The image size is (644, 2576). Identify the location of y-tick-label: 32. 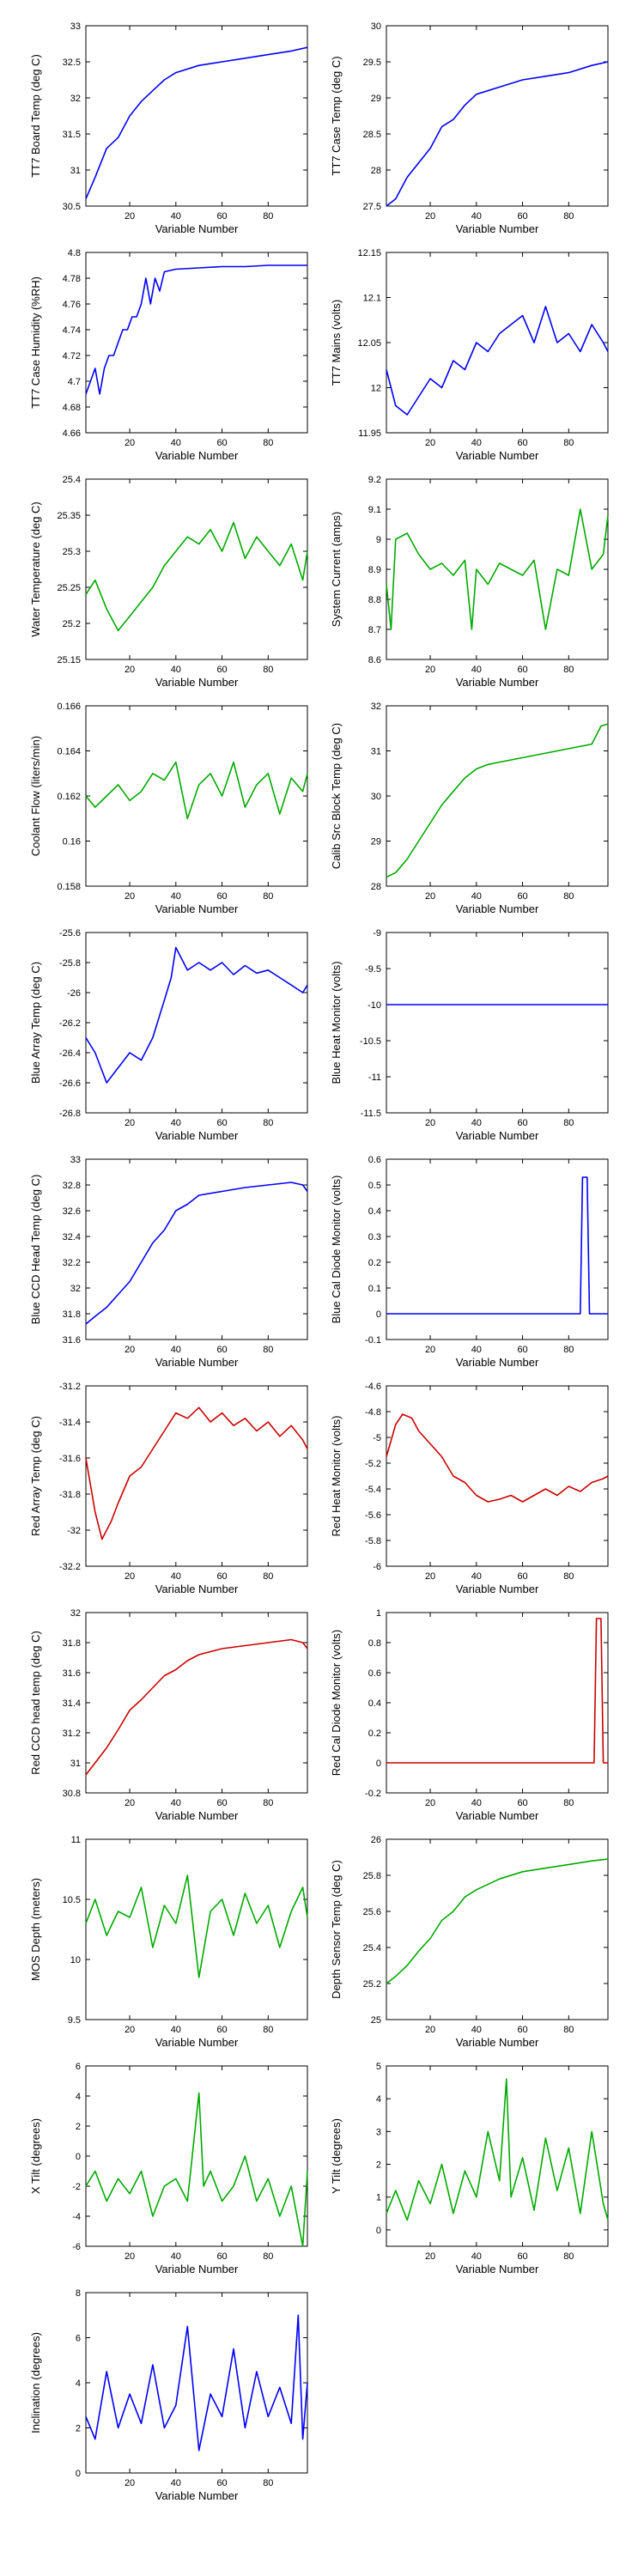
(75, 1613).